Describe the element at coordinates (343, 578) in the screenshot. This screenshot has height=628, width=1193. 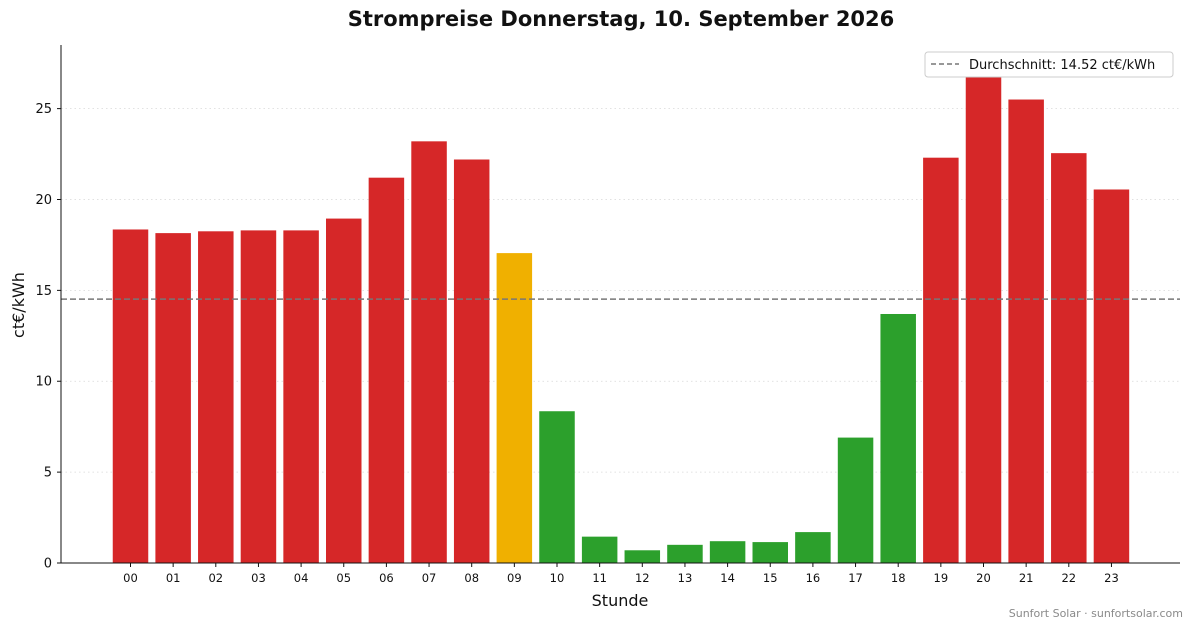
I see `x-tick-label: 05` at that location.